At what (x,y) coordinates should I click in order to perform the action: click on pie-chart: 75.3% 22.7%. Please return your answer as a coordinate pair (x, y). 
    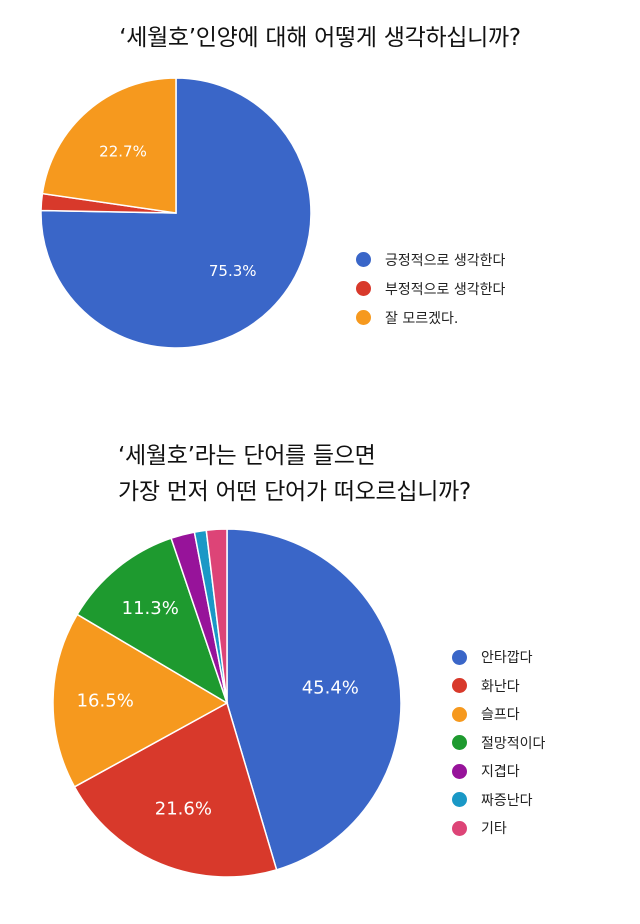
    Looking at the image, I should click on (176, 213).